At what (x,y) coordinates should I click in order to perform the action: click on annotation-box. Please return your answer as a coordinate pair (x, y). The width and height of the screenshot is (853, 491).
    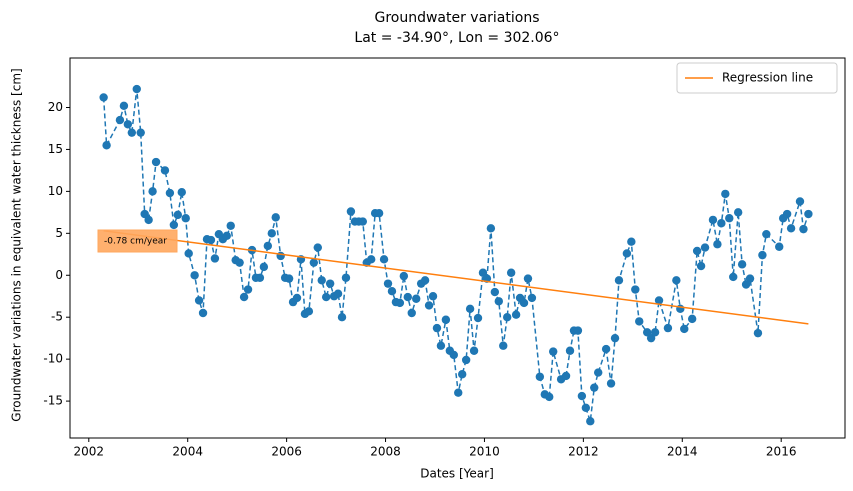
    Looking at the image, I should click on (137, 241).